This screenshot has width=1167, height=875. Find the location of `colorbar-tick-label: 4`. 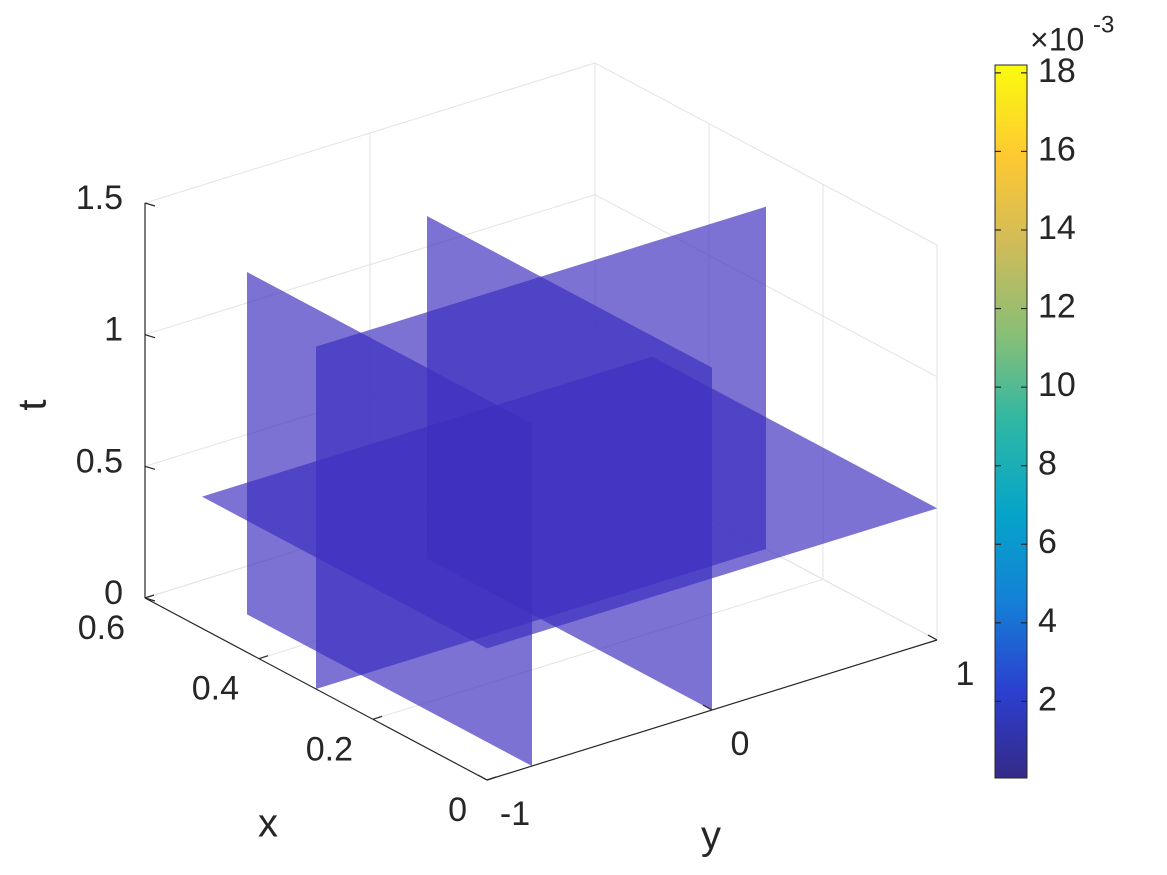

colorbar-tick-label: 4 is located at coordinates (1047, 621).